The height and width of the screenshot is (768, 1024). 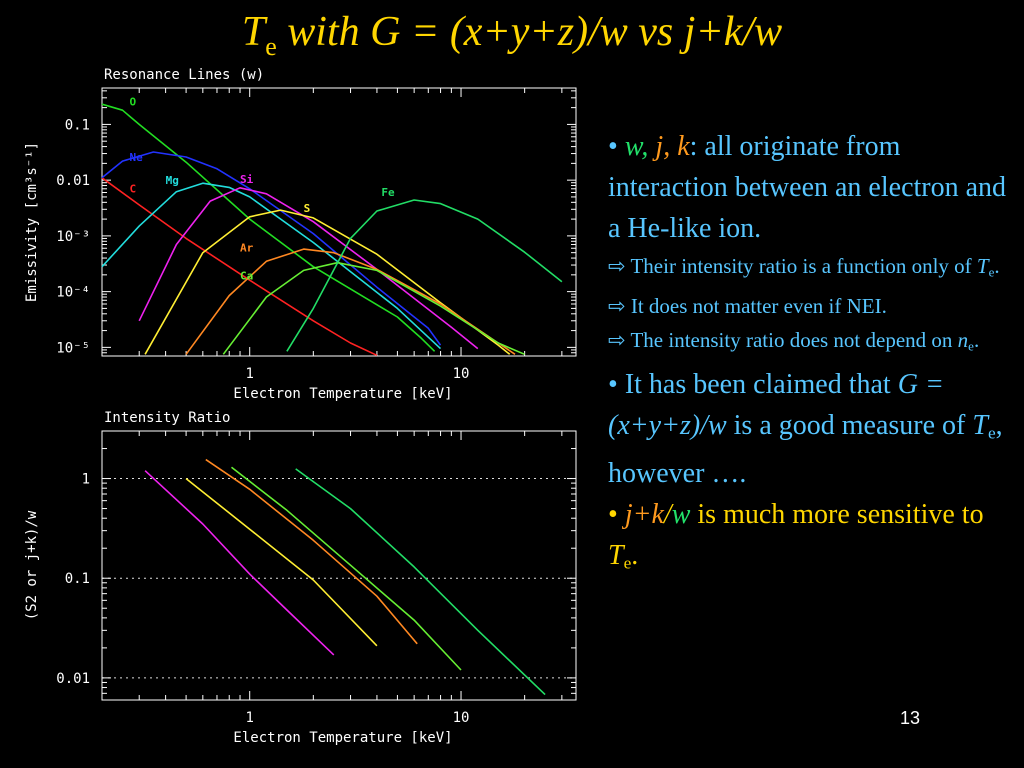 What do you see at coordinates (808, 538) in the screenshot?
I see `bullet-3: • j+k/w is much more sensitive to Te.` at bounding box center [808, 538].